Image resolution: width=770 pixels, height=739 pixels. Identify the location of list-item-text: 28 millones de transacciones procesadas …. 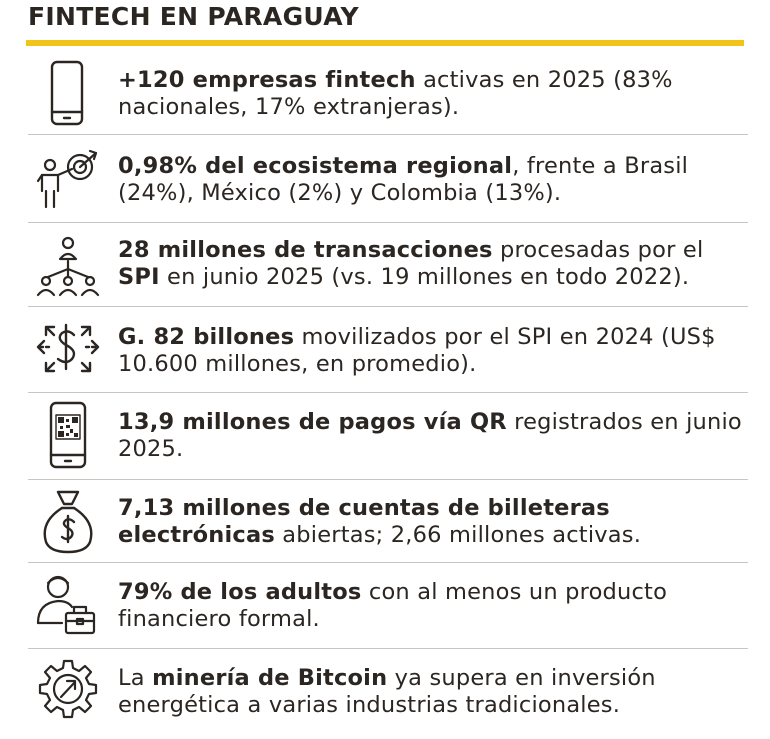
(411, 263).